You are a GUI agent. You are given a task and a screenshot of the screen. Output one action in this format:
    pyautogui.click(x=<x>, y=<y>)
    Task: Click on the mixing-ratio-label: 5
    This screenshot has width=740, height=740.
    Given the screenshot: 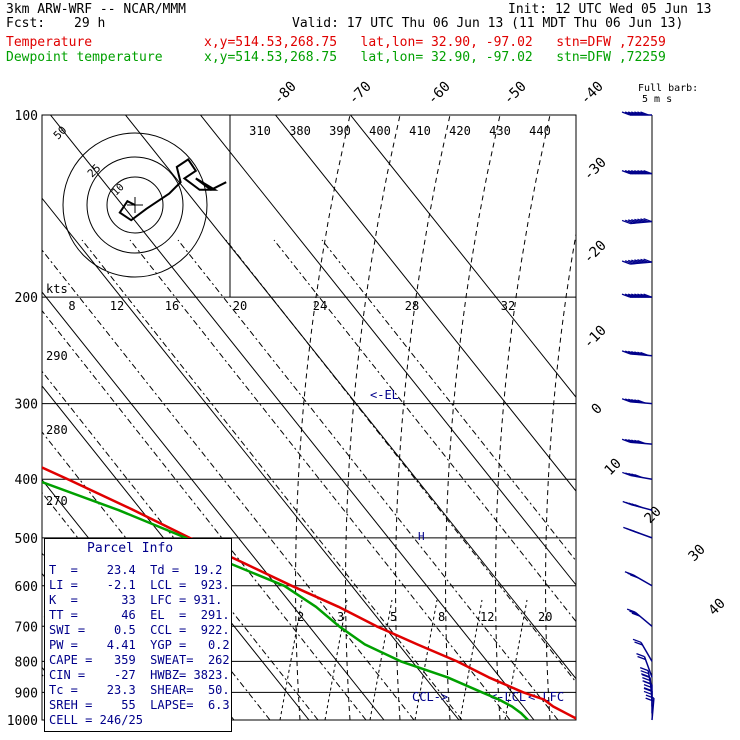 What is the action you would take?
    pyautogui.click(x=393, y=617)
    